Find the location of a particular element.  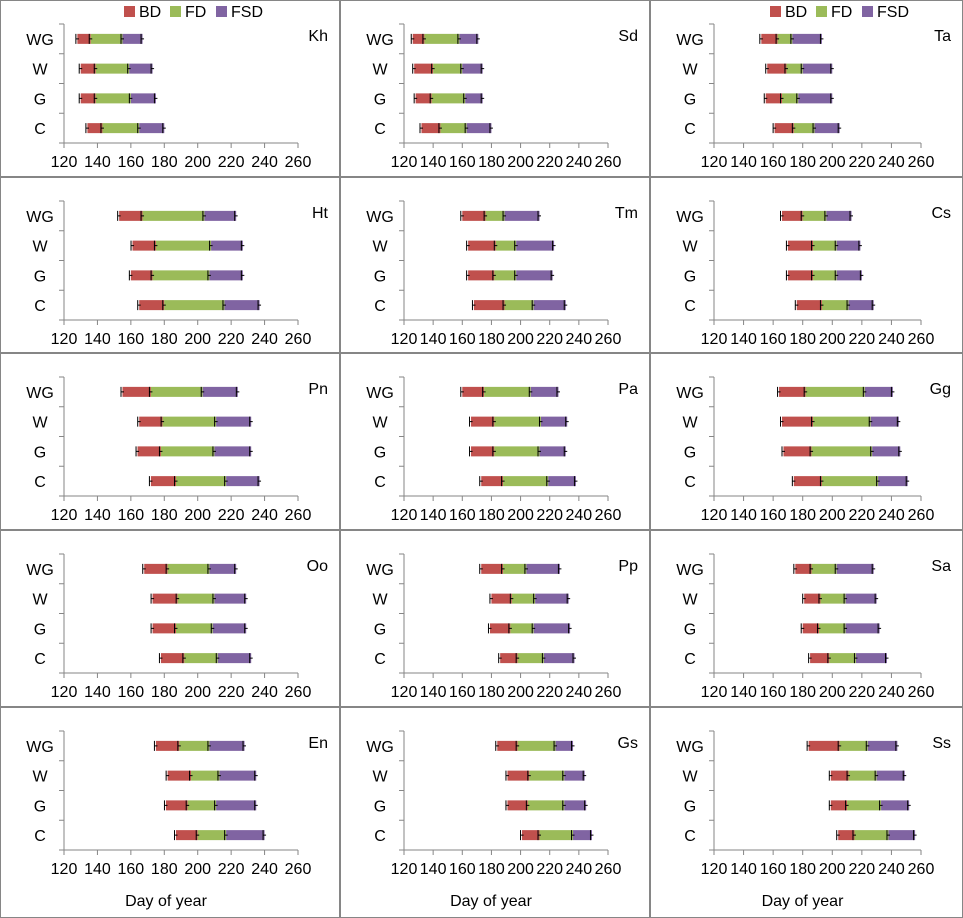

category-label: W is located at coordinates (40, 70).